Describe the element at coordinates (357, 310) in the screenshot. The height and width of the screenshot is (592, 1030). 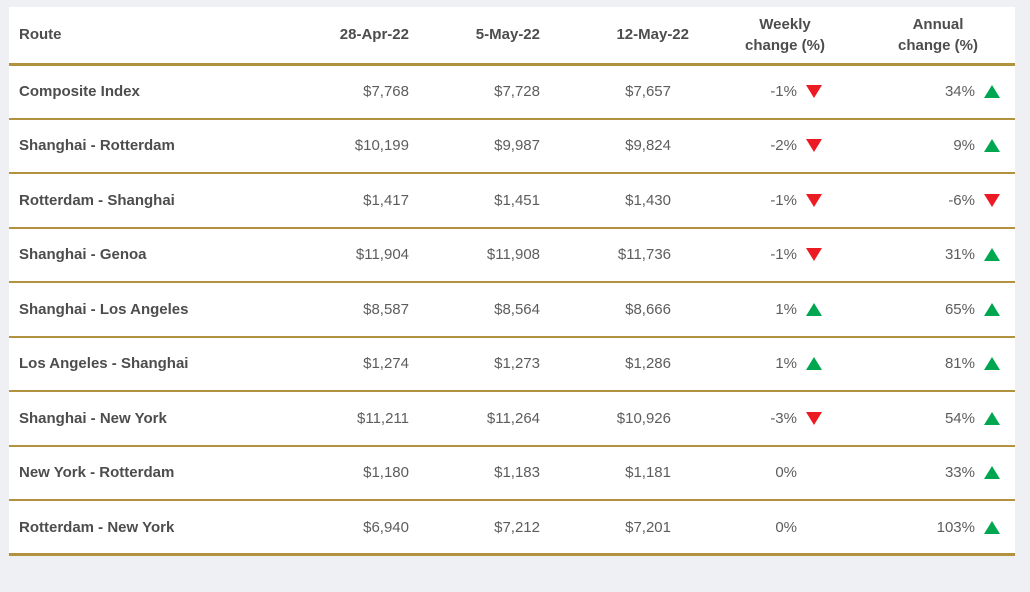
I see `price-cell: $8,587` at that location.